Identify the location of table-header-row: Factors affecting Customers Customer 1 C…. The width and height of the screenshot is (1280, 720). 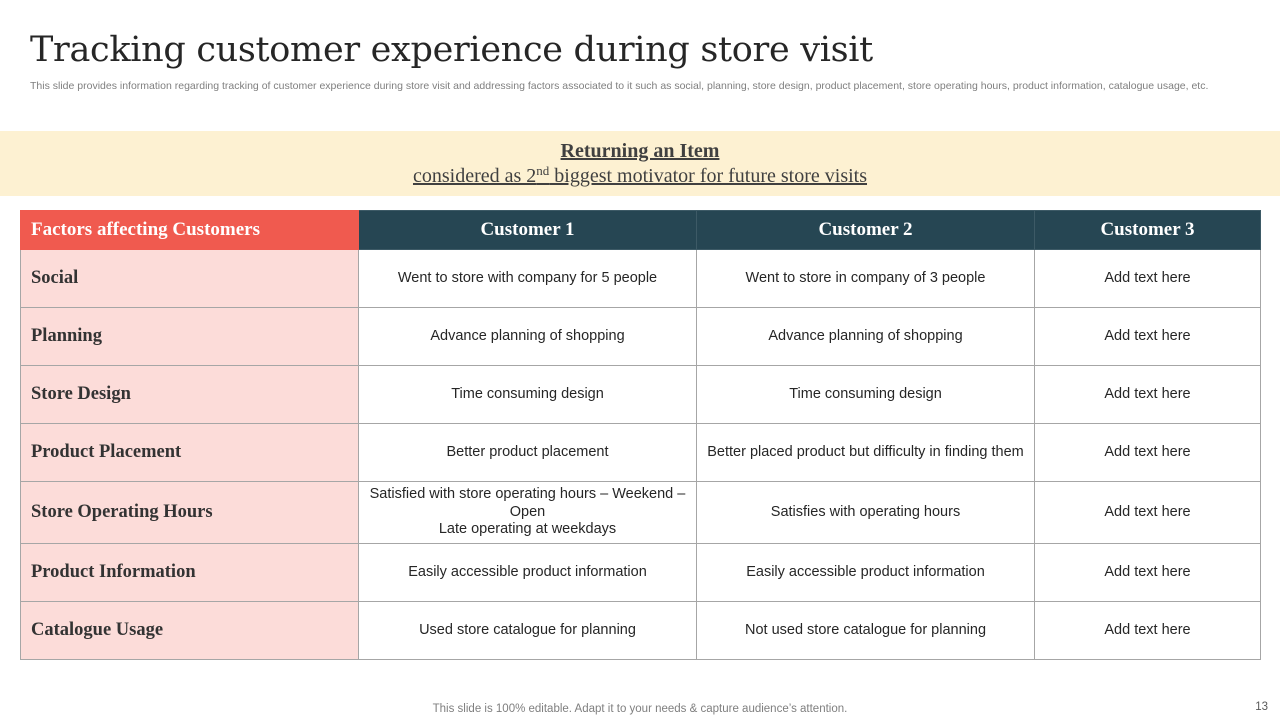
(640, 230).